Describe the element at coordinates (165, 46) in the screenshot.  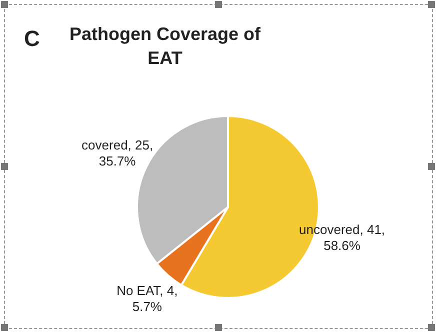
I see `chart-title: Pathogen Coverage of EAT` at that location.